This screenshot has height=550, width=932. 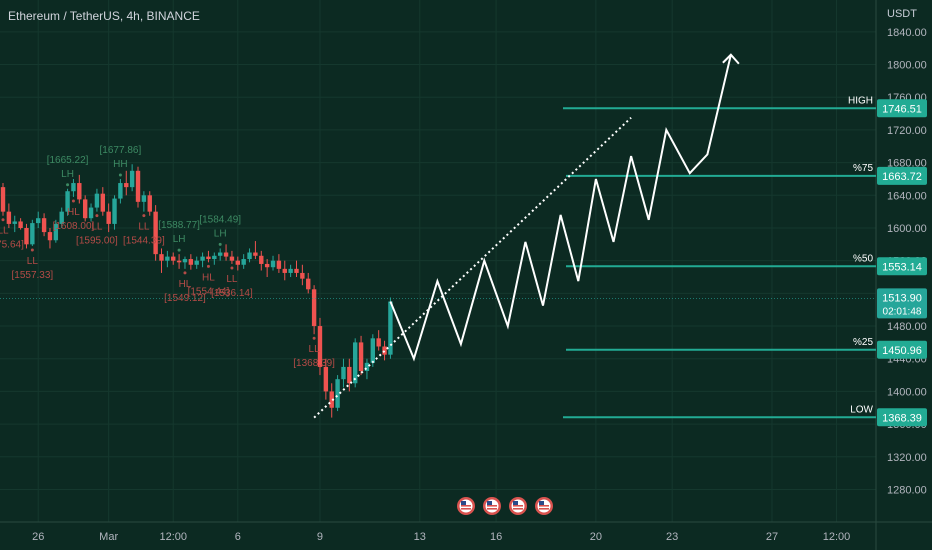 I want to click on level-price: 1450.96, so click(x=902, y=351).